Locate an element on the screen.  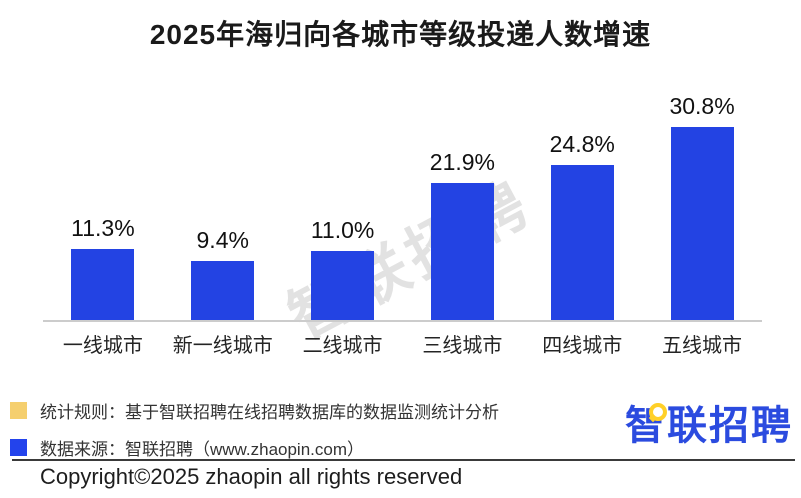
bar-value-label: 11.3% is located at coordinates (103, 228).